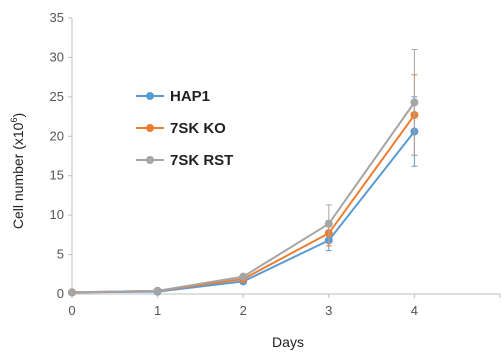 This screenshot has height=361, width=502. I want to click on y-tick-label: 5, so click(60, 254).